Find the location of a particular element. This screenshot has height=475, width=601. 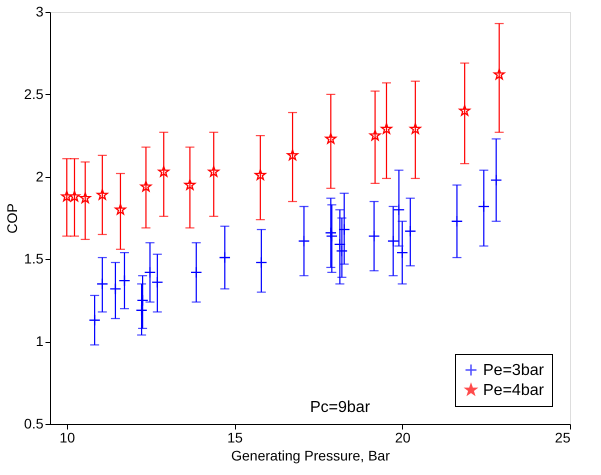

x-axis-title: Generating Pressure, Bar is located at coordinates (310, 456).